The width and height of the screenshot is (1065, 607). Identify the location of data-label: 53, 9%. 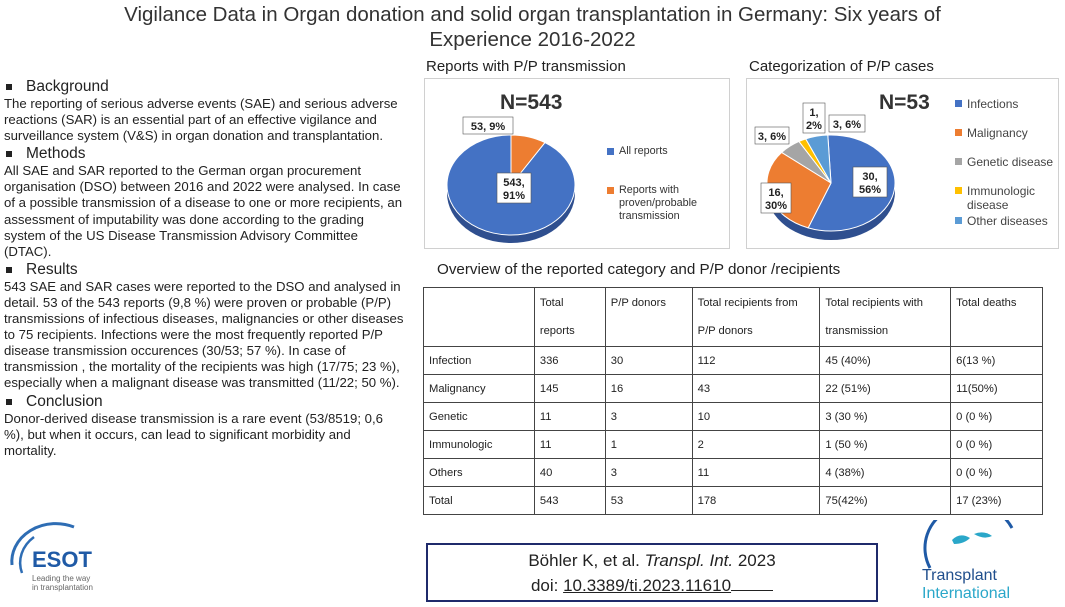
(488, 125).